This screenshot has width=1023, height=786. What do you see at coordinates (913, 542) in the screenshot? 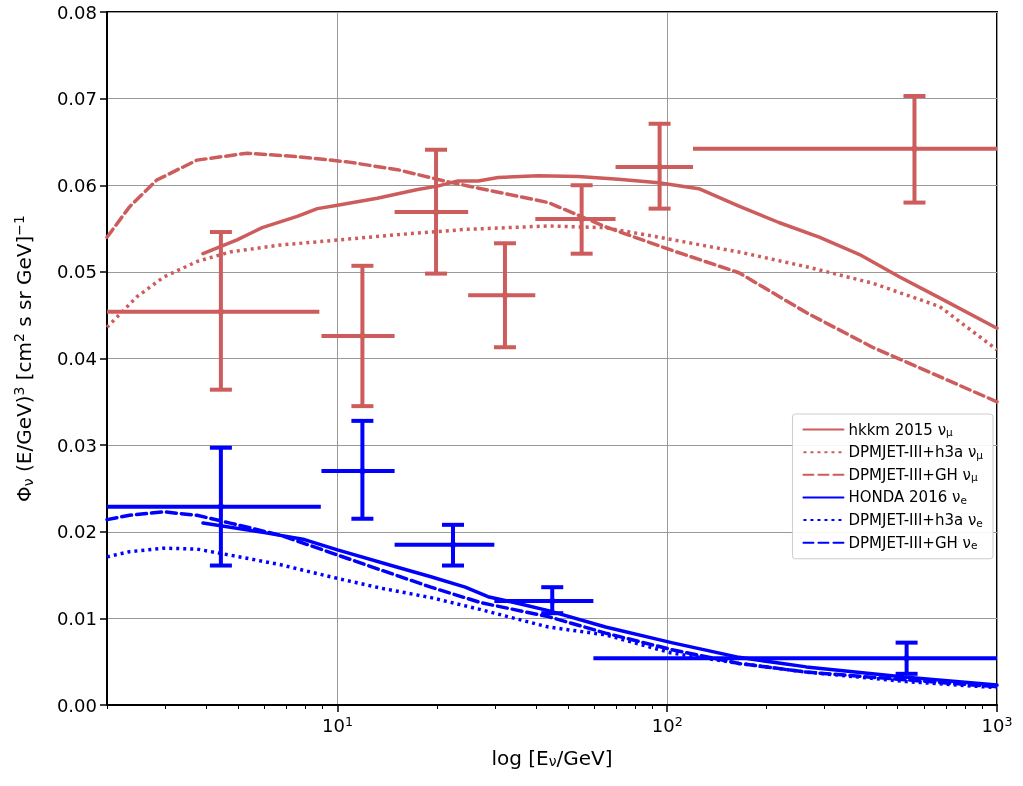
I see `legend-label: DPMJET-III+GH νe` at bounding box center [913, 542].